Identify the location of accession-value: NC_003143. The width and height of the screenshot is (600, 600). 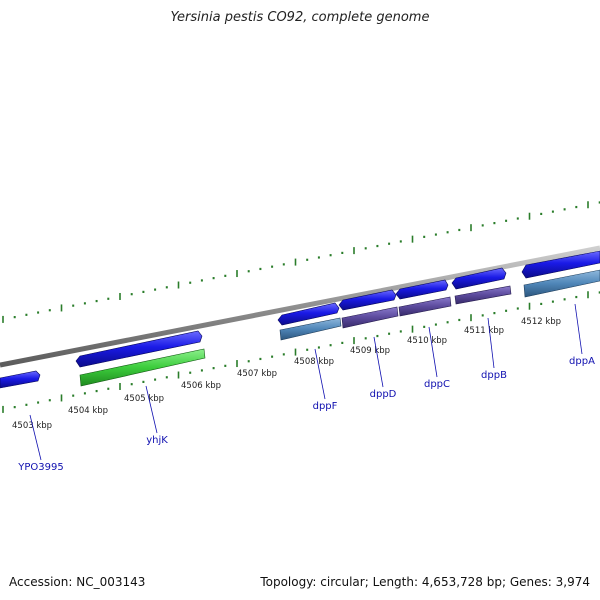
(111, 582).